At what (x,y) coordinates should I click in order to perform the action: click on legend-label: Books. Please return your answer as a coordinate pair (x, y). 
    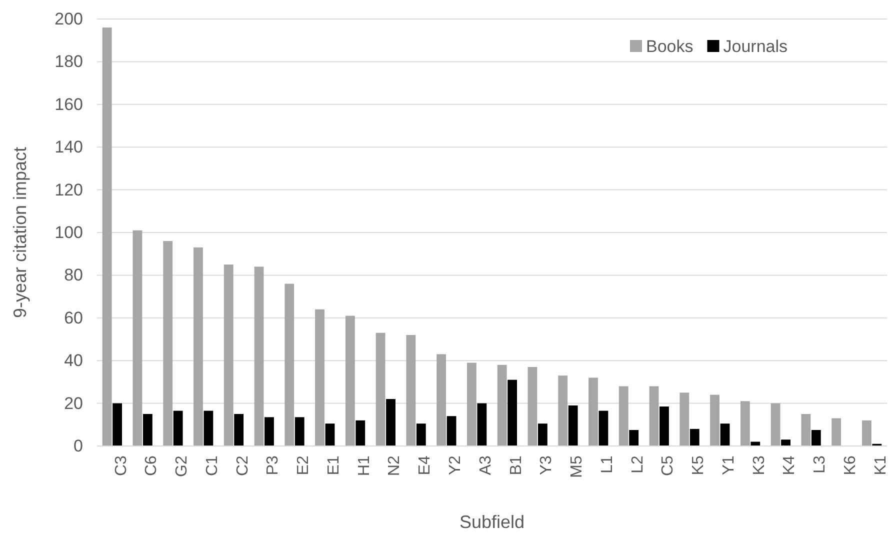
    Looking at the image, I should click on (670, 46).